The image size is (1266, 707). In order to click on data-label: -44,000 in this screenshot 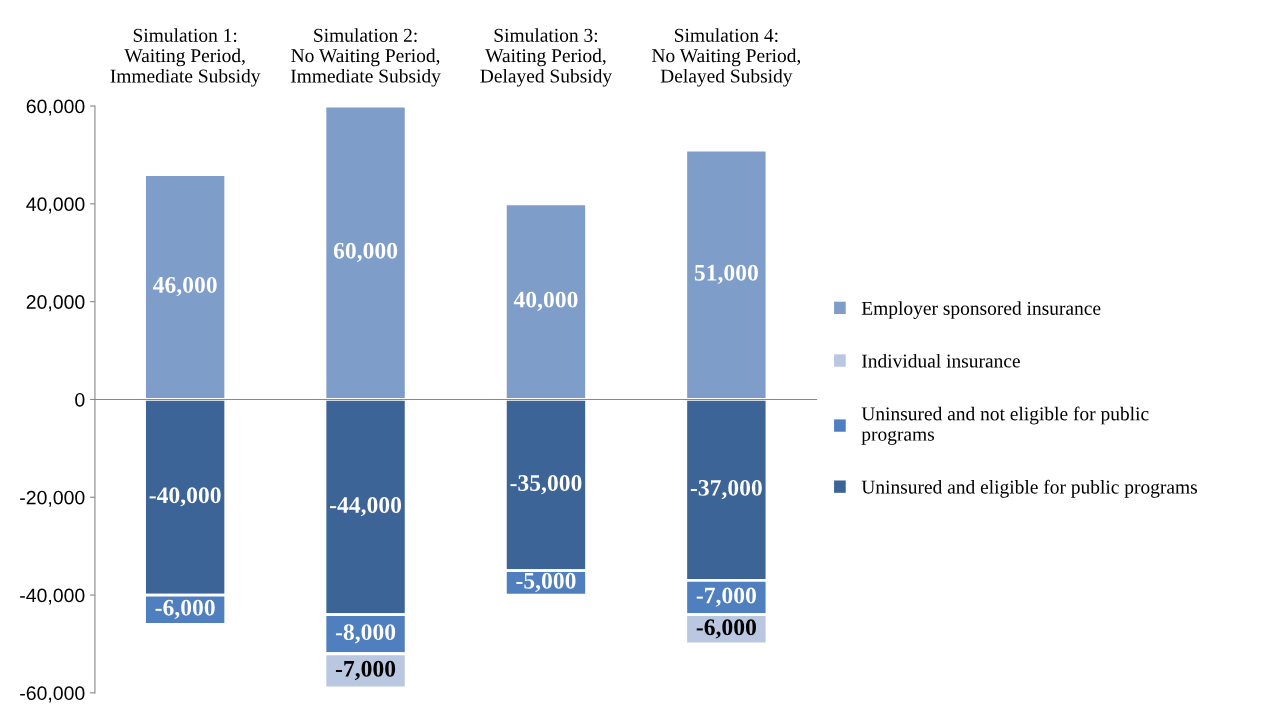, I will do `click(366, 507)`.